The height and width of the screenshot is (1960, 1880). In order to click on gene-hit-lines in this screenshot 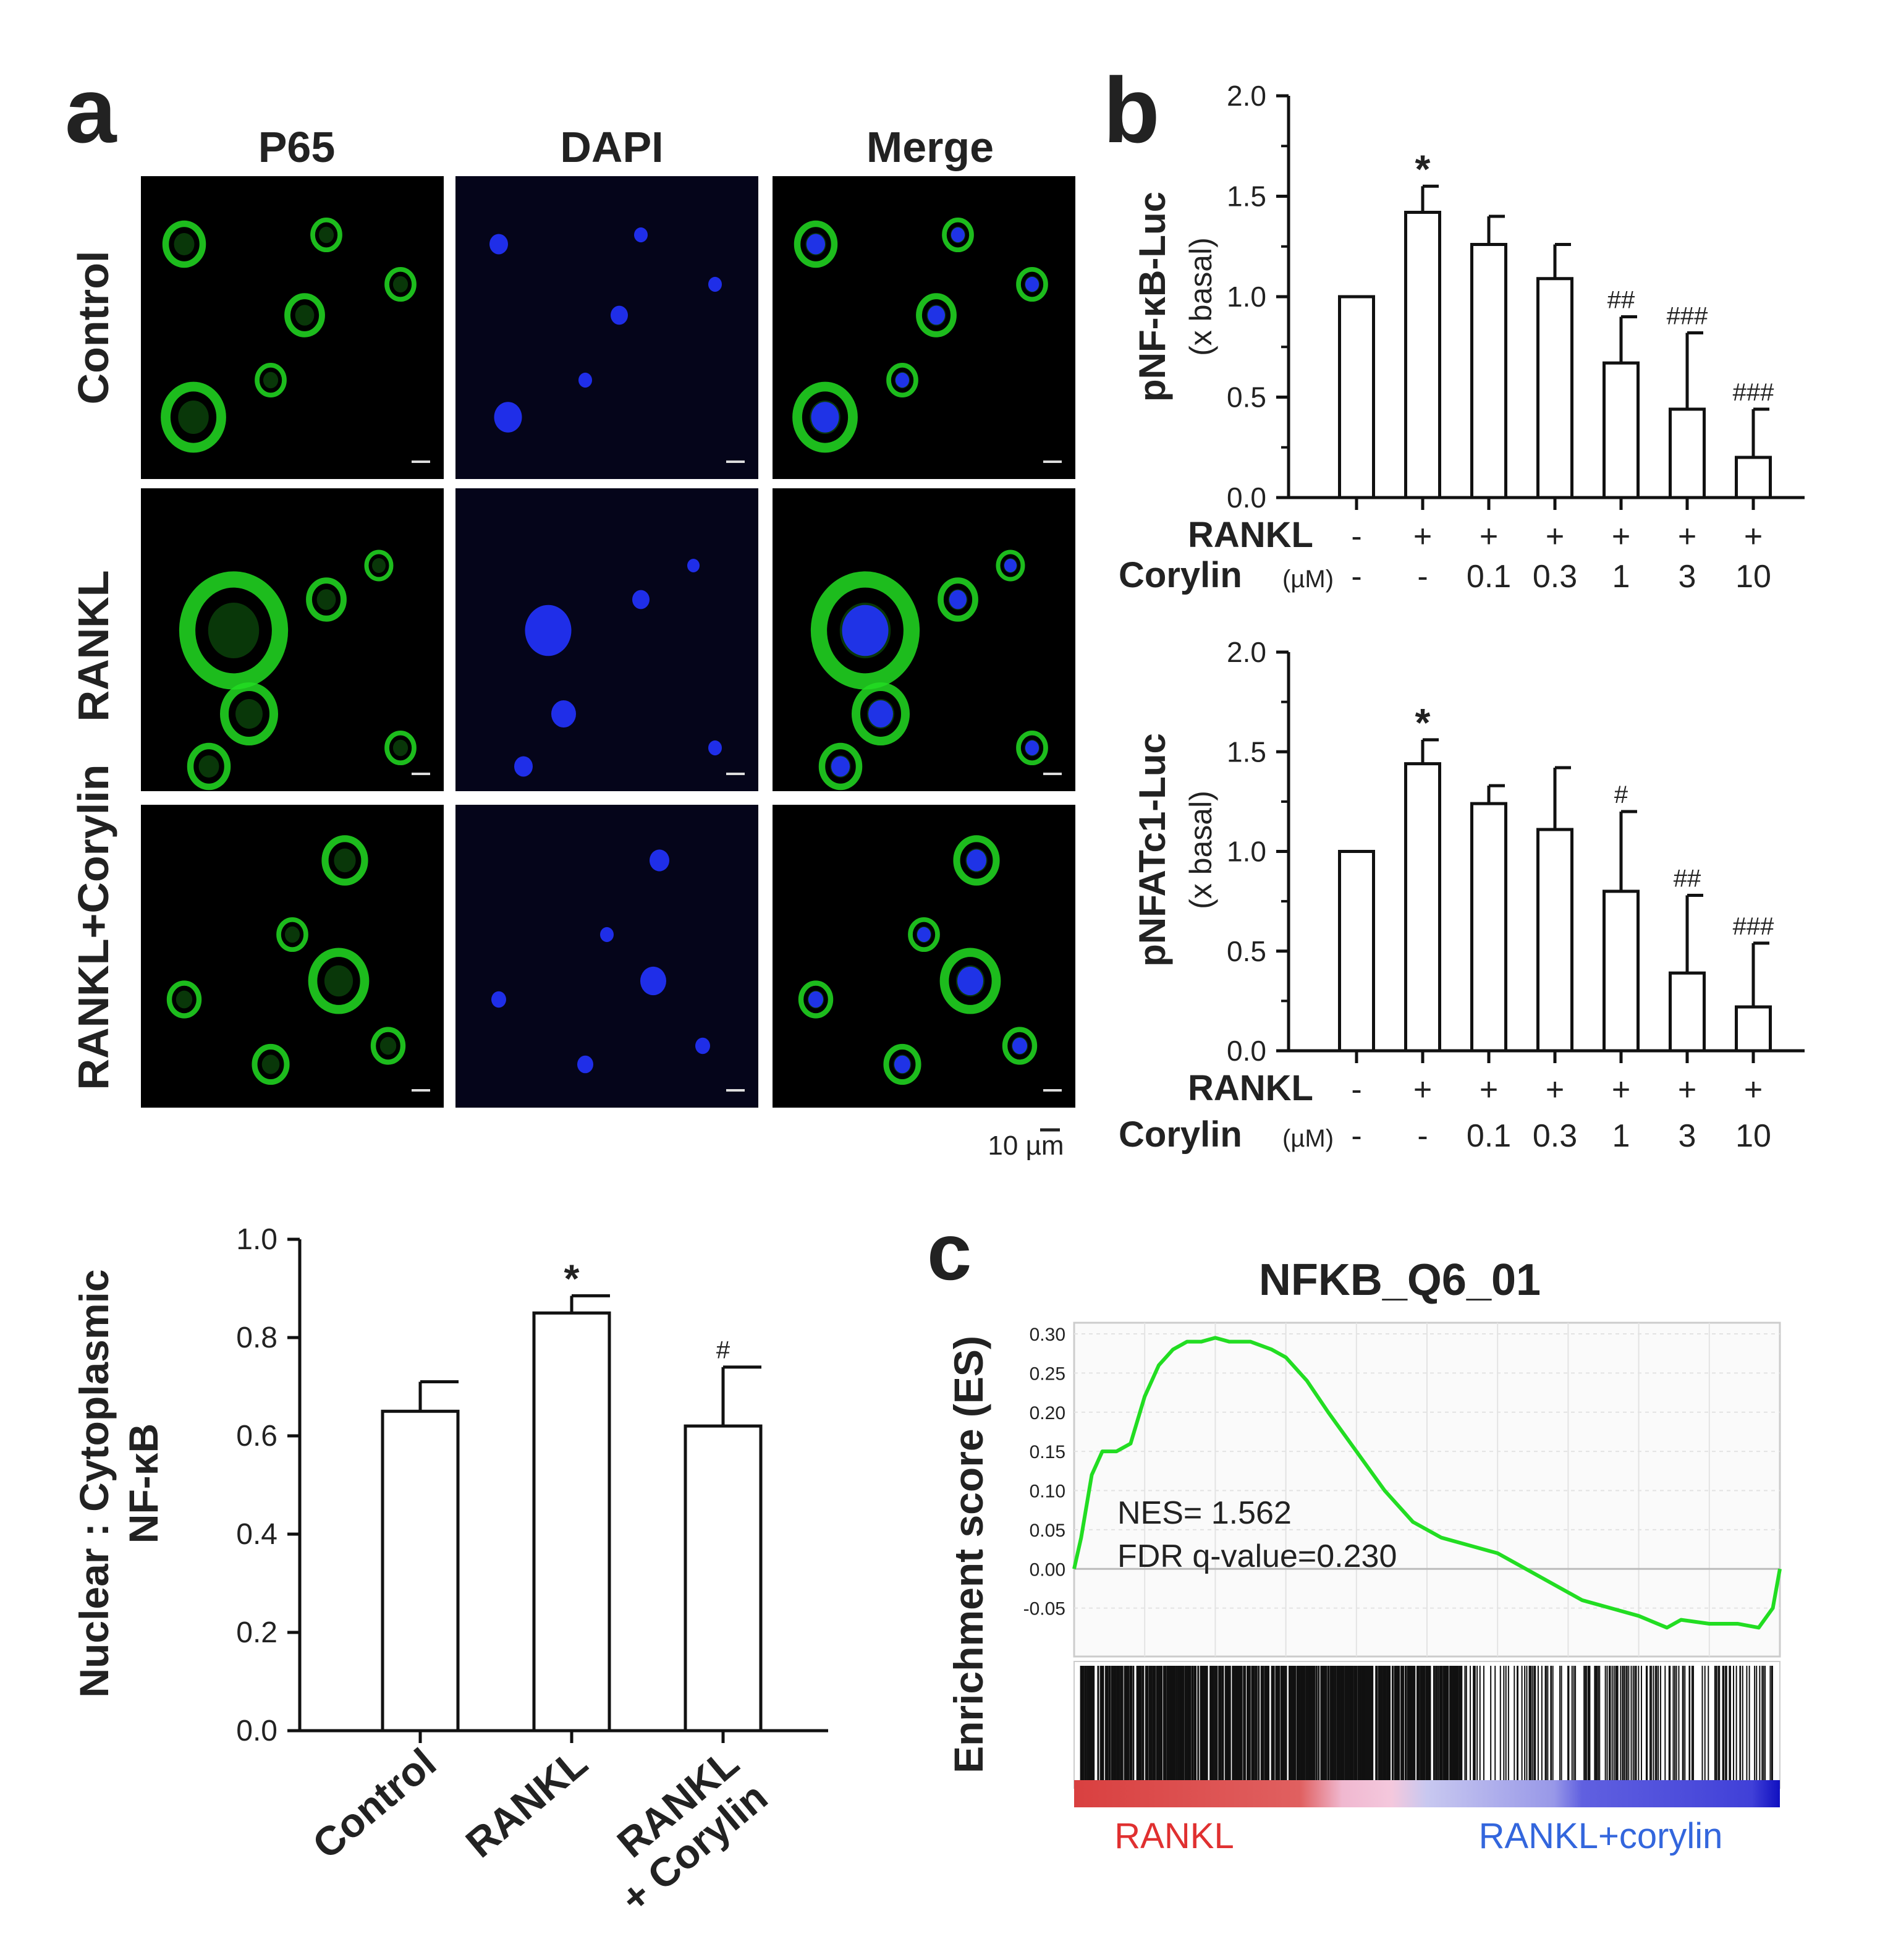, I will do `click(1426, 1723)`.